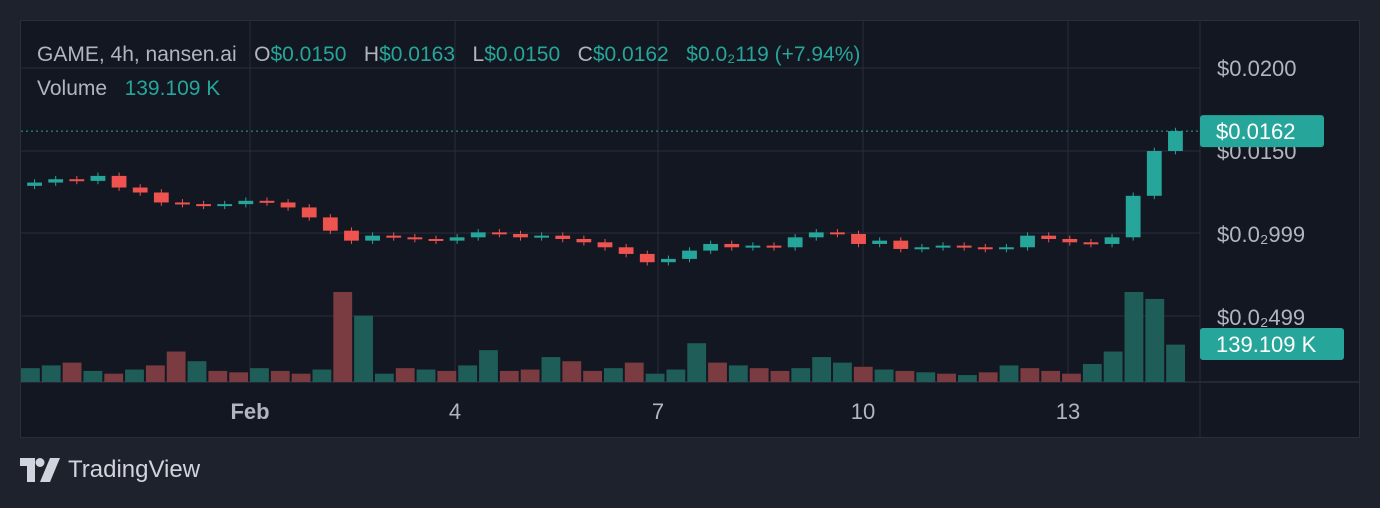 The width and height of the screenshot is (1380, 508). What do you see at coordinates (522, 54) in the screenshot?
I see `low-value: $0.0150` at bounding box center [522, 54].